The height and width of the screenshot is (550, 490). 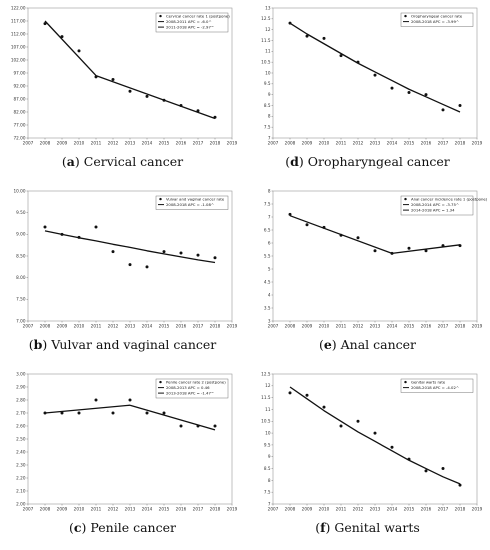 I want to click on y-tick-label: 11, so click(x=268, y=51).